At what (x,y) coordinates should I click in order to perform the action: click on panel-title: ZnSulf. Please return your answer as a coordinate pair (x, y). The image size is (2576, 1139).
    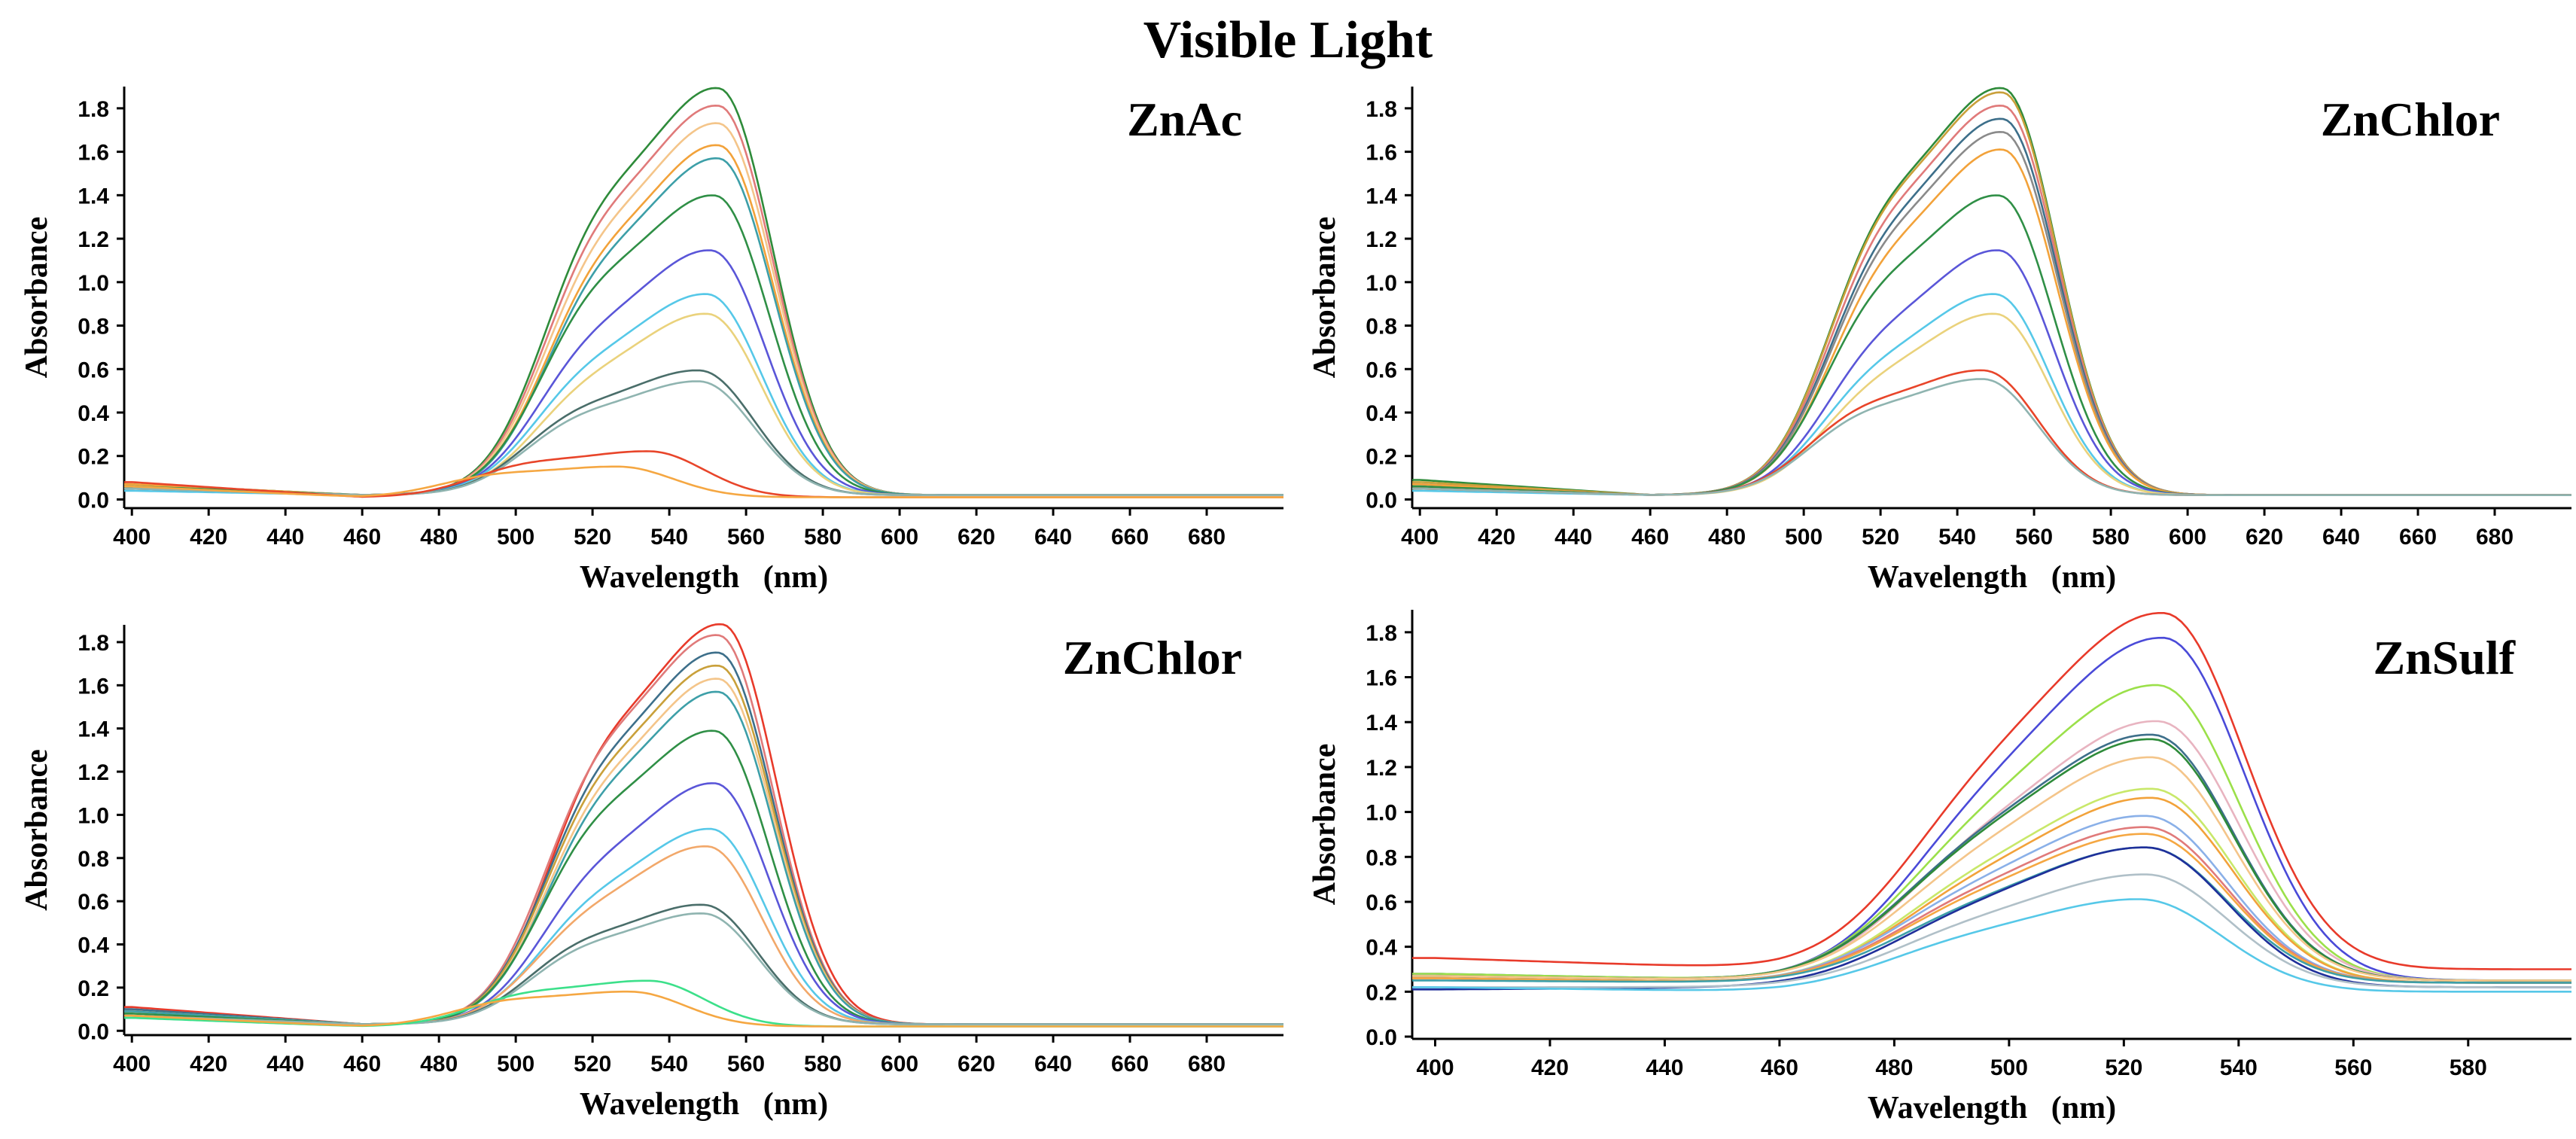
    Looking at the image, I should click on (2444, 657).